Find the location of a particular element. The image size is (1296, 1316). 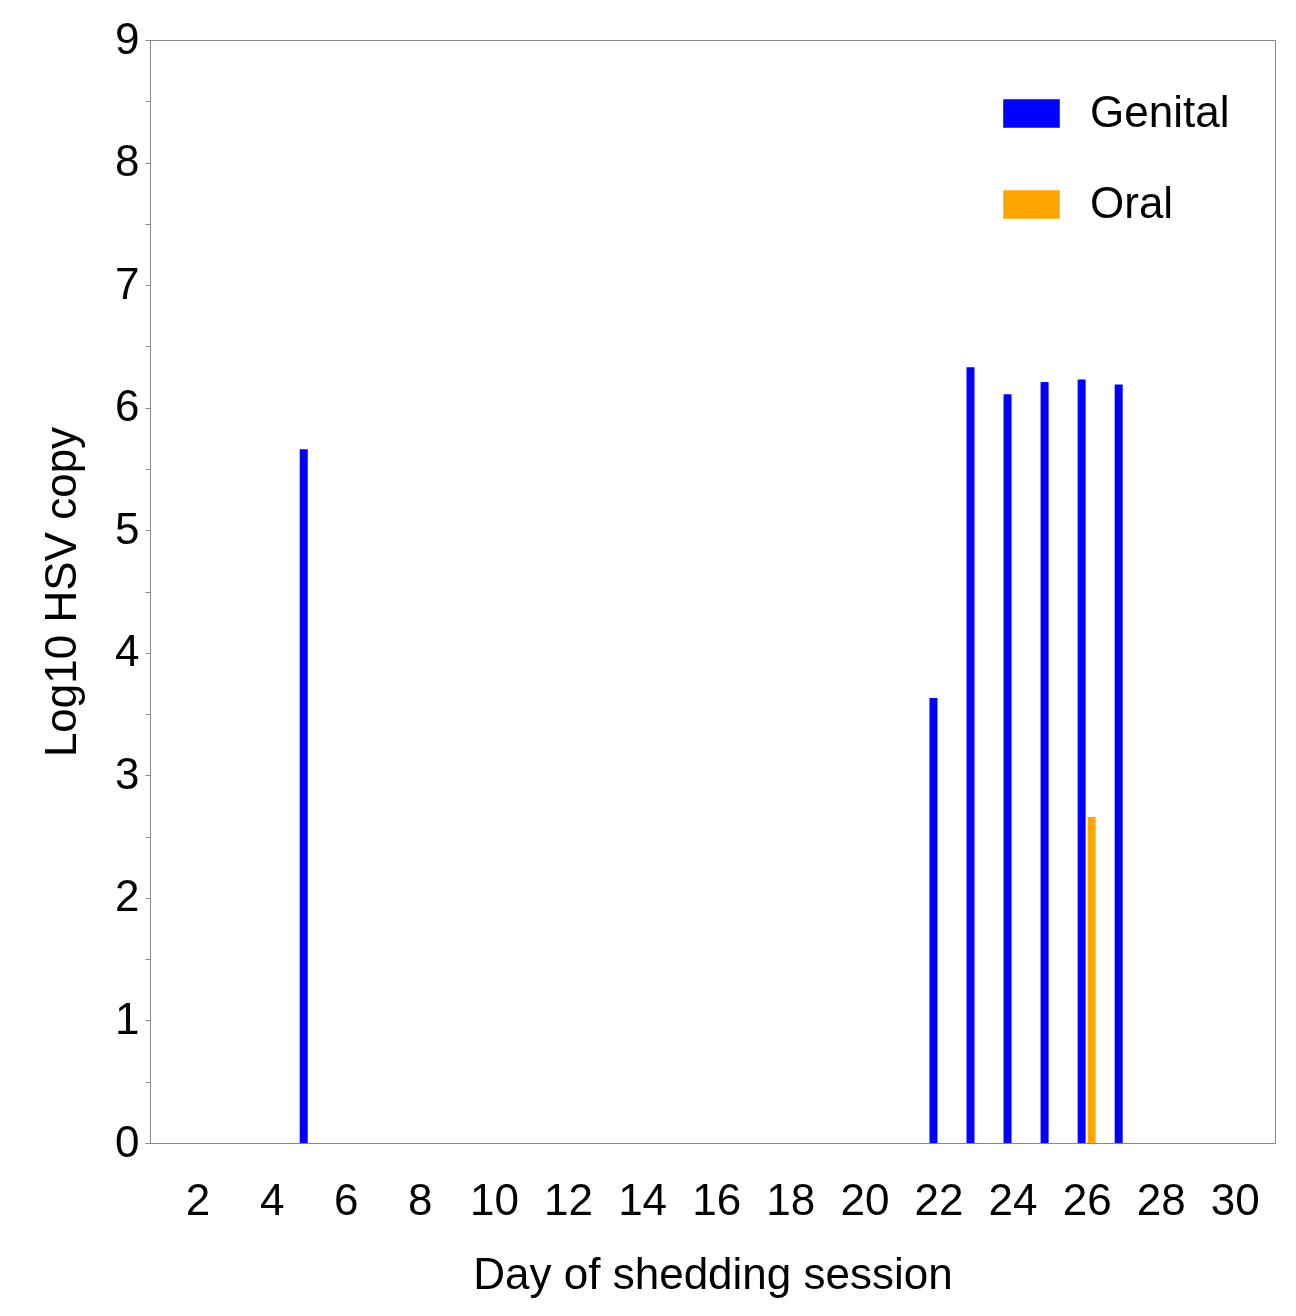

y-tick-label: 0 is located at coordinates (127, 1141).